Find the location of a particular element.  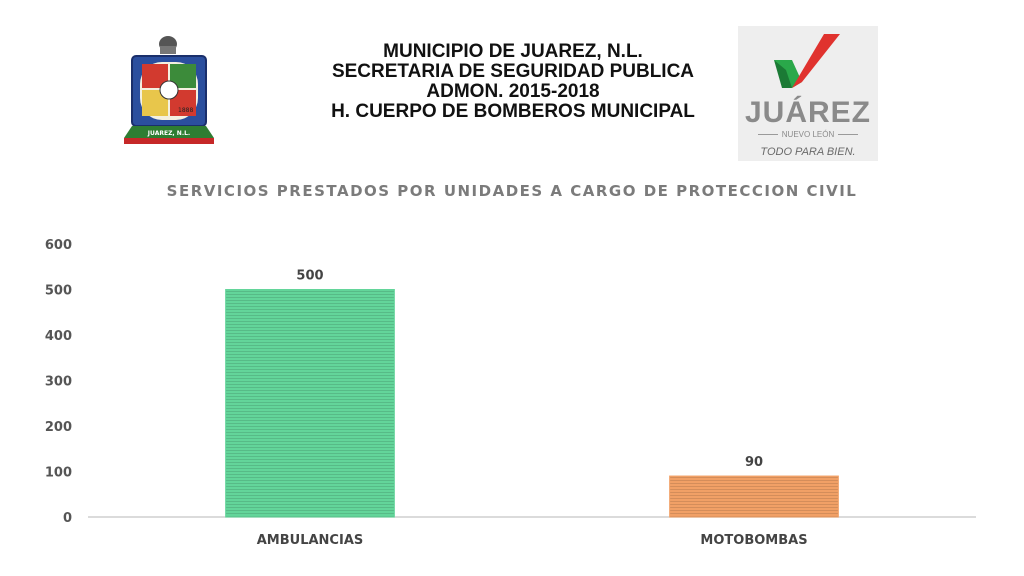

municipal-crest-logo: 1888 JUAREZ, N.L. is located at coordinates (169, 90).